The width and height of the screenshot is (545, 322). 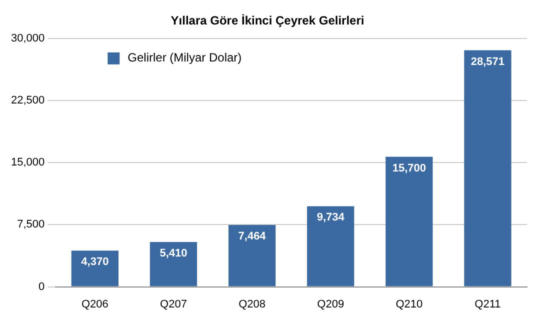 What do you see at coordinates (487, 304) in the screenshot?
I see `x-tick-label: Q211` at bounding box center [487, 304].